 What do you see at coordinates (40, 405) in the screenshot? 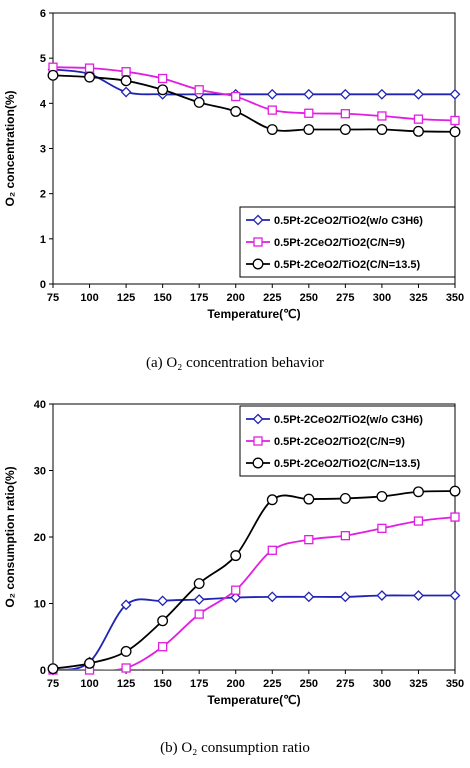
I see `y-tick-label: 40` at bounding box center [40, 405].